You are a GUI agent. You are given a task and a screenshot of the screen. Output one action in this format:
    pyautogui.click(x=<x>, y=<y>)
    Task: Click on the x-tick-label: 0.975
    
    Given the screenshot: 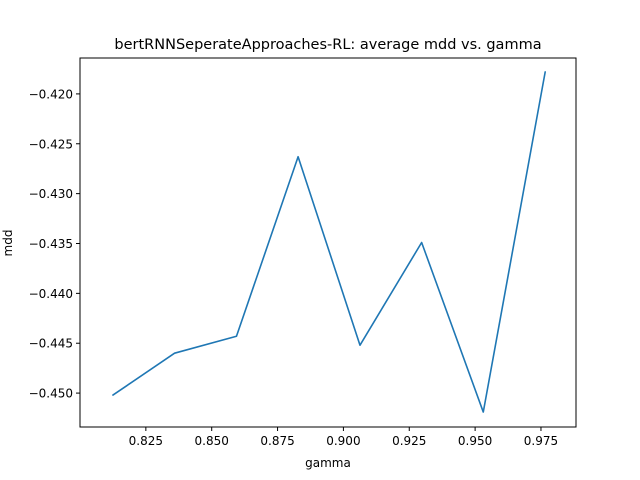 What is the action you would take?
    pyautogui.click(x=541, y=441)
    